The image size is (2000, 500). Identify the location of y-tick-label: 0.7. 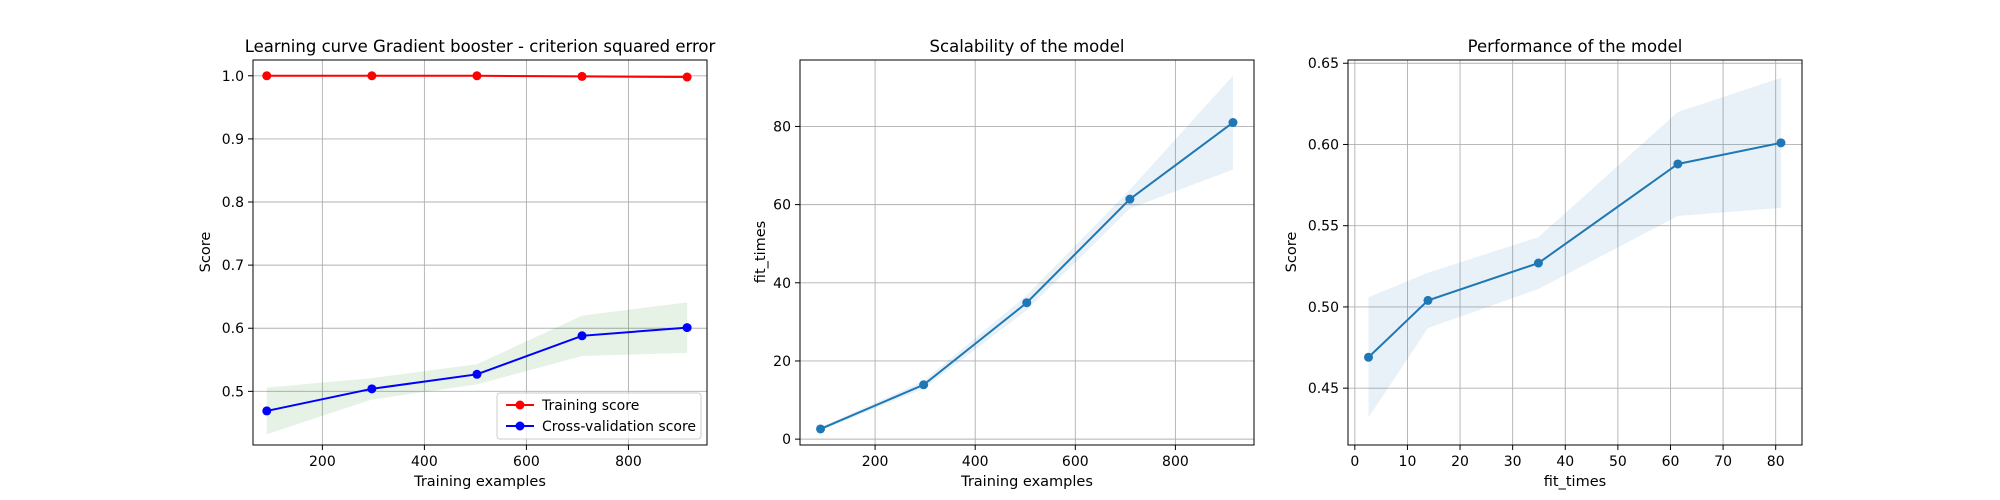
(233, 266).